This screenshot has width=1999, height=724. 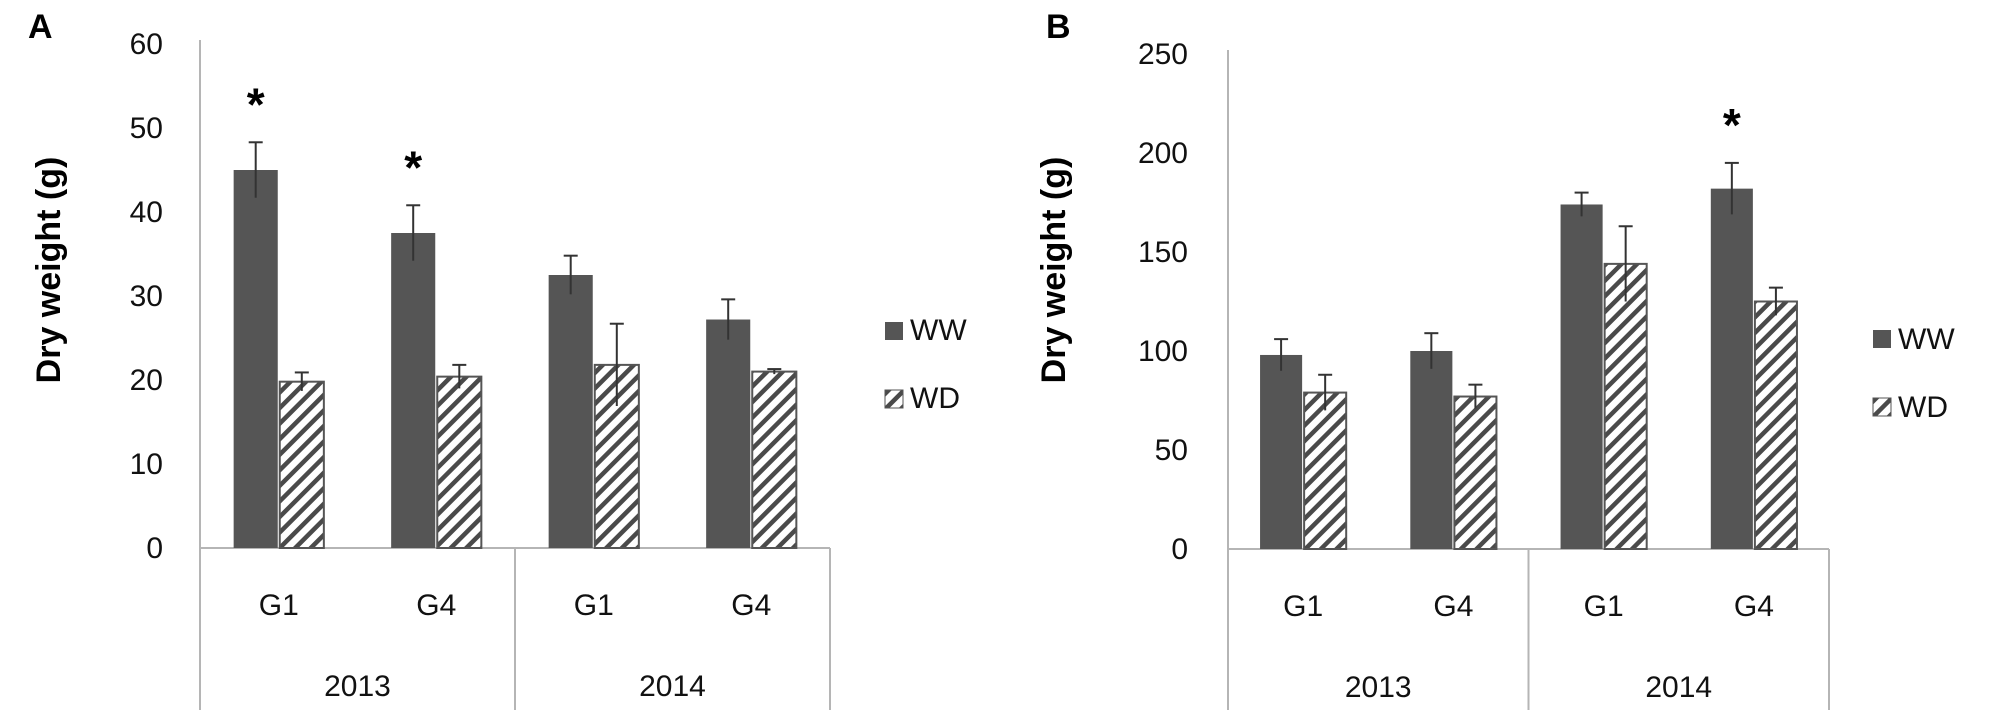 I want to click on y-axis-label-b: Dry weight (g), so click(x=1054, y=270).